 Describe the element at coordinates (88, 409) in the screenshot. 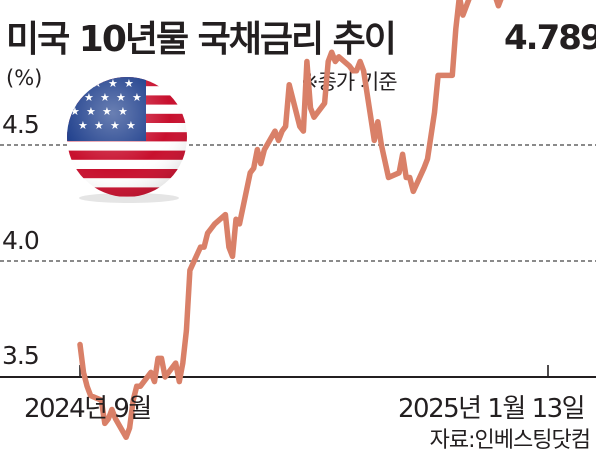

I see `x-tick-label-start: 2024년 9월` at that location.